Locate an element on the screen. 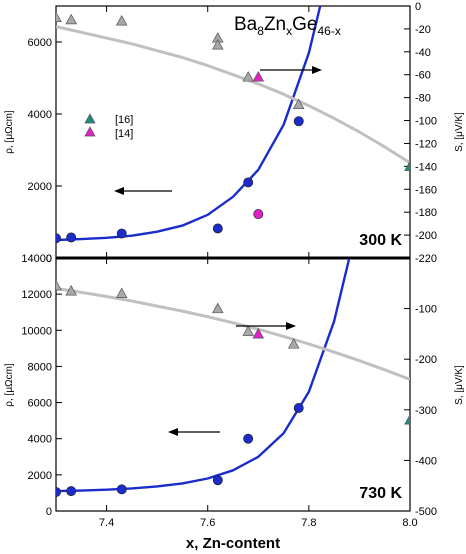 The height and width of the screenshot is (554, 466). top-right-tick-label: -160 is located at coordinates (426, 190).